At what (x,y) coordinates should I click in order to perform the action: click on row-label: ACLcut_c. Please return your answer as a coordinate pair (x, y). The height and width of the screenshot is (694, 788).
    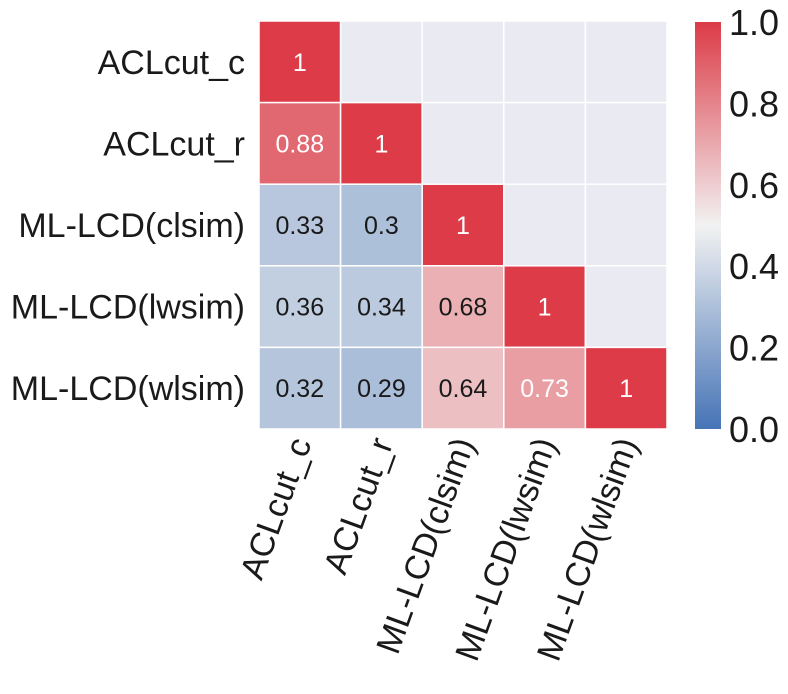
    Looking at the image, I should click on (171, 63).